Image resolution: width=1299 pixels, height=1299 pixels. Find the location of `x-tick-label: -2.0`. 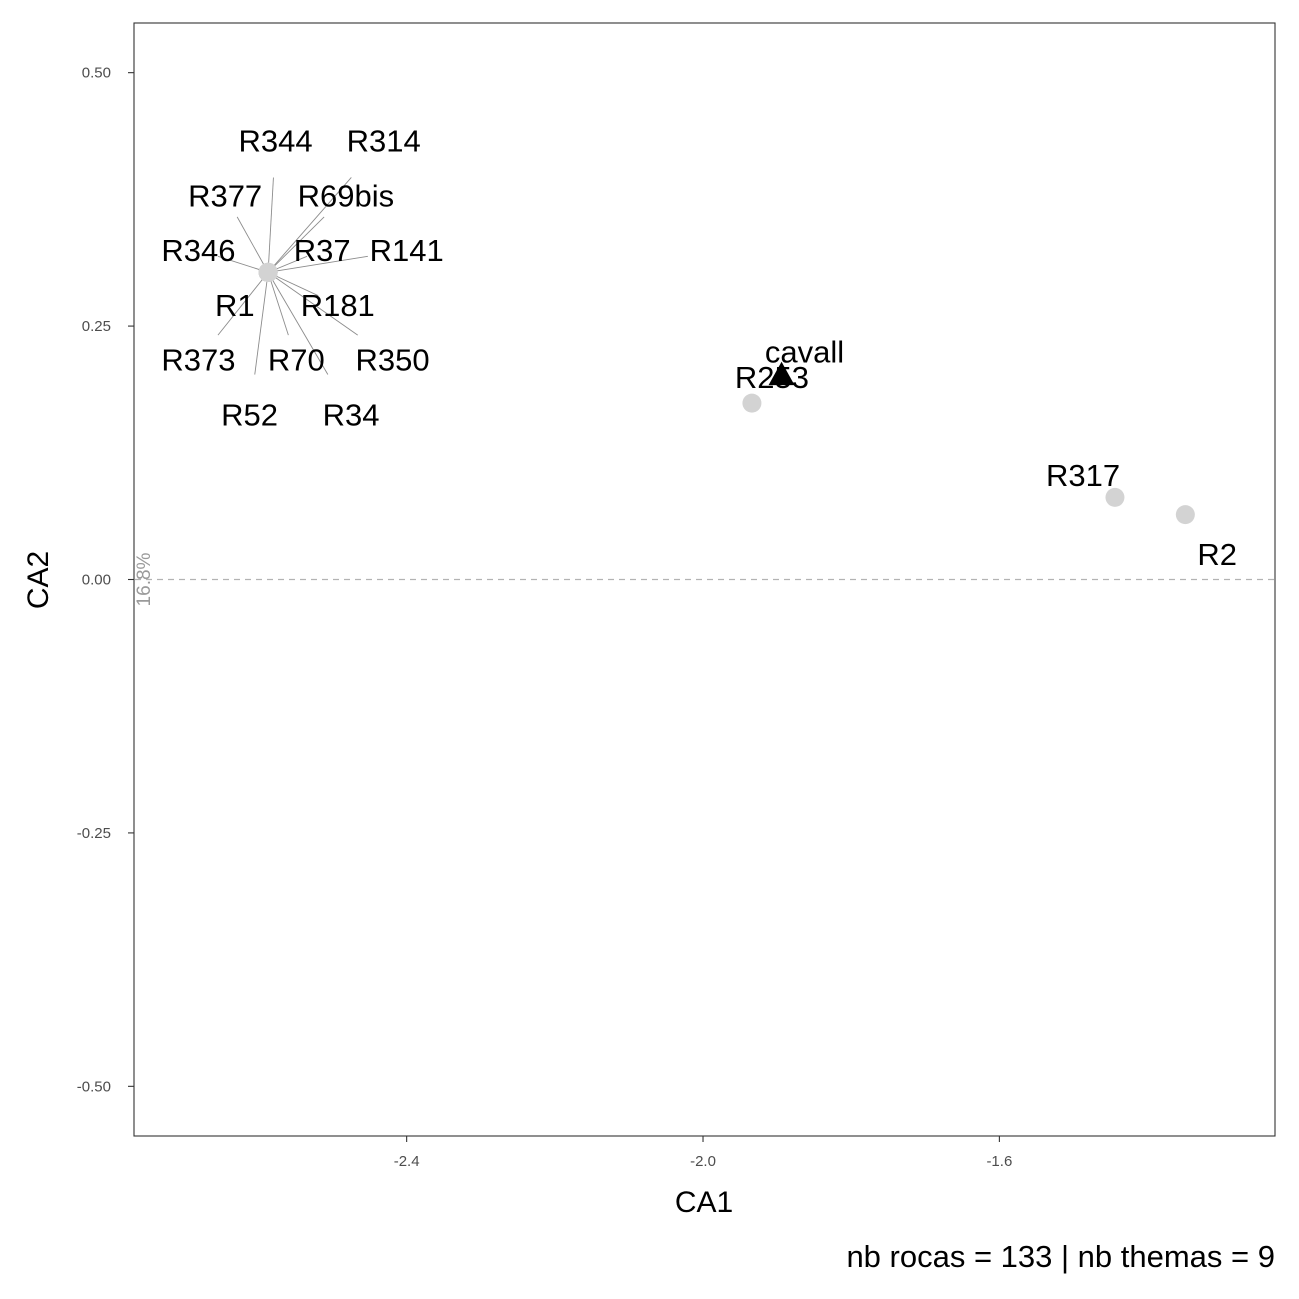

x-tick-label: -2.0 is located at coordinates (703, 1161).